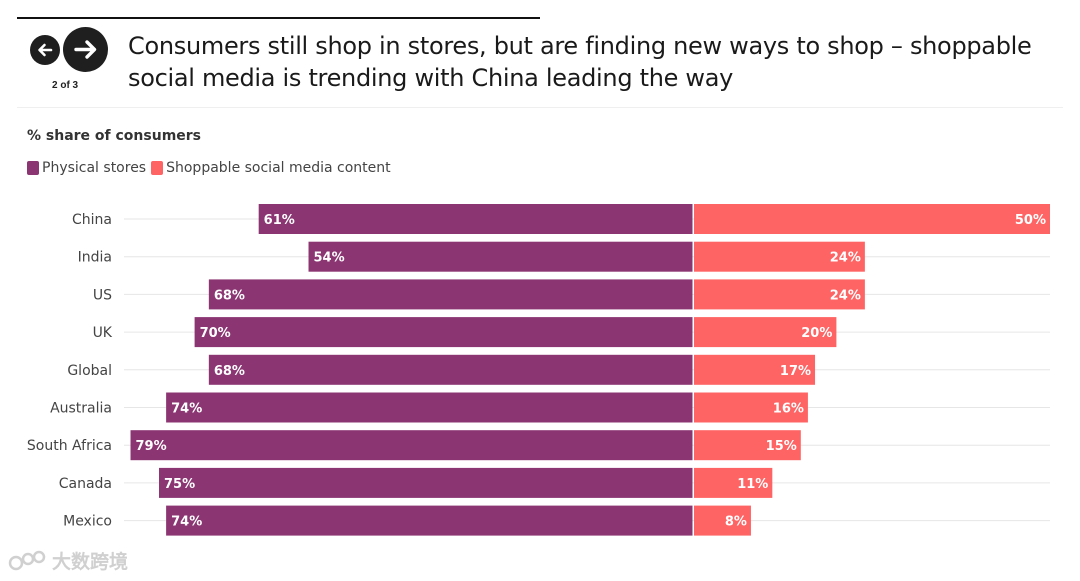 The image size is (1080, 581). What do you see at coordinates (65, 85) in the screenshot?
I see `page-count: 2 of 3` at bounding box center [65, 85].